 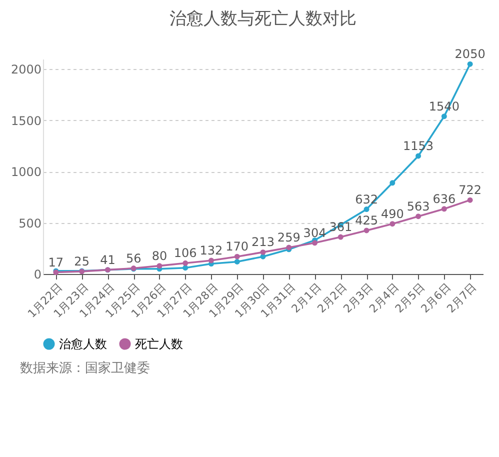 I want to click on data-label: 425, so click(x=366, y=220).